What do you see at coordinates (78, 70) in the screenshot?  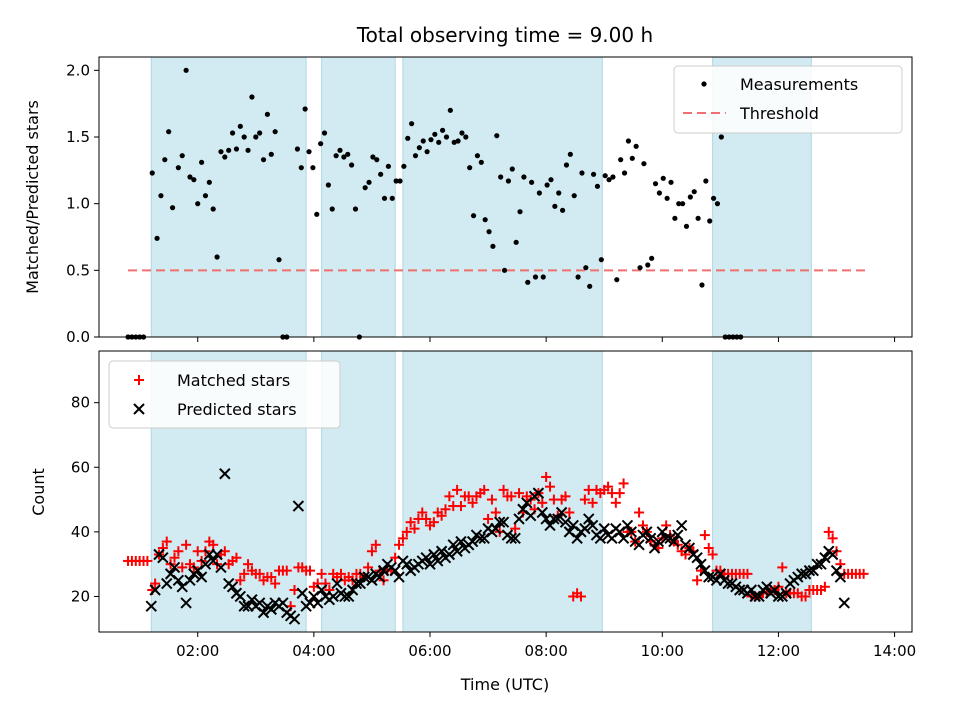 I see `y-tick-label: 2.0` at bounding box center [78, 70].